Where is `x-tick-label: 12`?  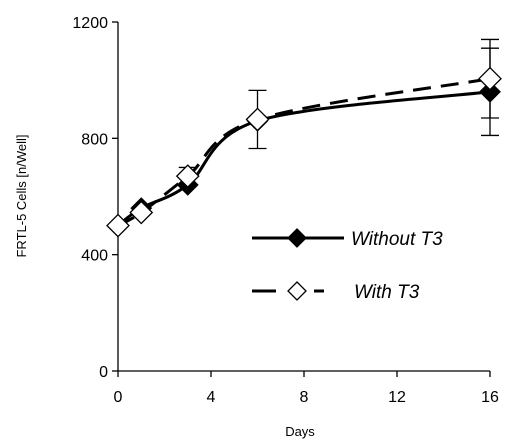 x-tick-label: 12 is located at coordinates (397, 397).